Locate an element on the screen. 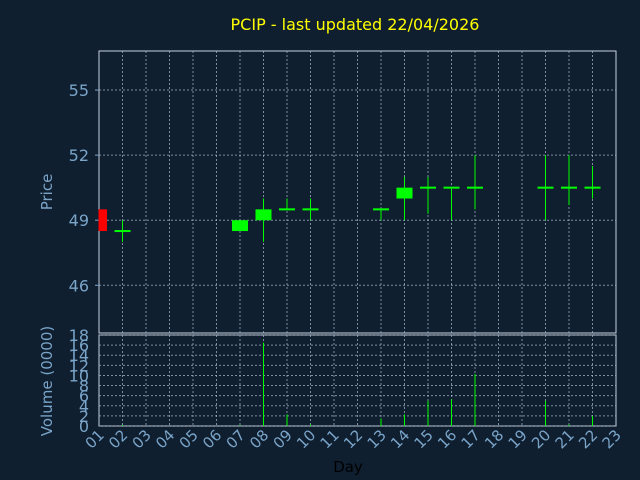 The width and height of the screenshot is (640, 480). volume-tick-label: 8 is located at coordinates (84, 386).